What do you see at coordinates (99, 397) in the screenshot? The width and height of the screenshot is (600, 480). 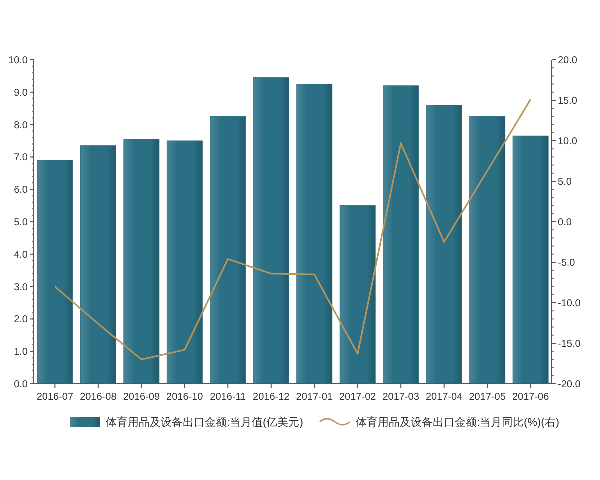 I see `x-tick-label: 2016-08` at bounding box center [99, 397].